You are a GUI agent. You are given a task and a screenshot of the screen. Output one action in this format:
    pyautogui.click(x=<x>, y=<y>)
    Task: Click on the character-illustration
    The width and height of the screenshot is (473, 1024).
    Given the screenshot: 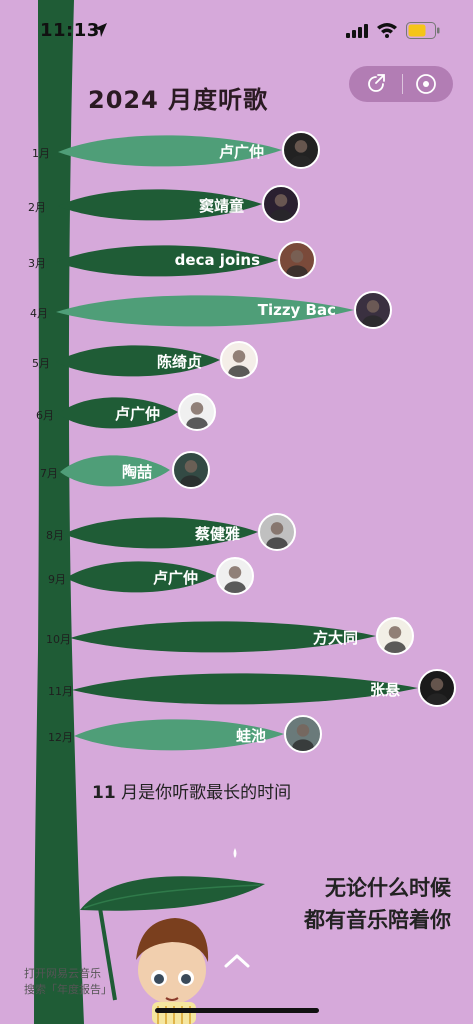 What is the action you would take?
    pyautogui.click(x=172, y=950)
    